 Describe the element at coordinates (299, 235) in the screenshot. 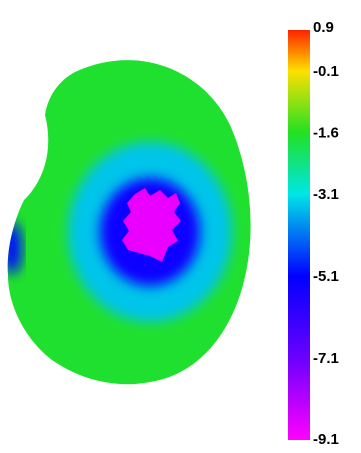

I see `colorbar-bar` at that location.